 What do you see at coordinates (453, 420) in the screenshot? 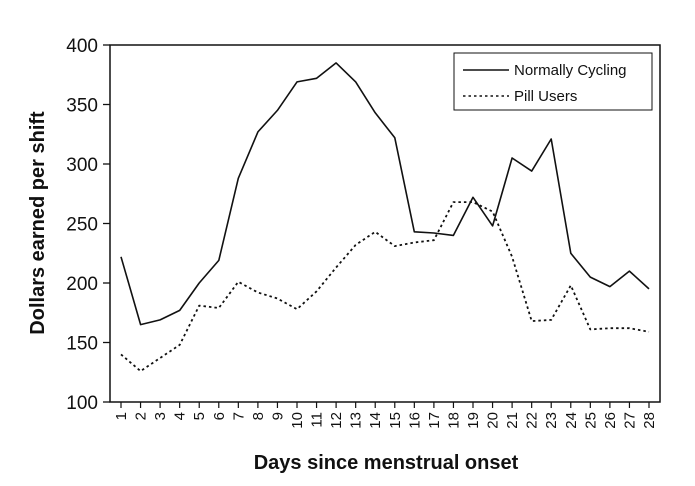
I see `x-tick-label-18: 18` at bounding box center [453, 420].